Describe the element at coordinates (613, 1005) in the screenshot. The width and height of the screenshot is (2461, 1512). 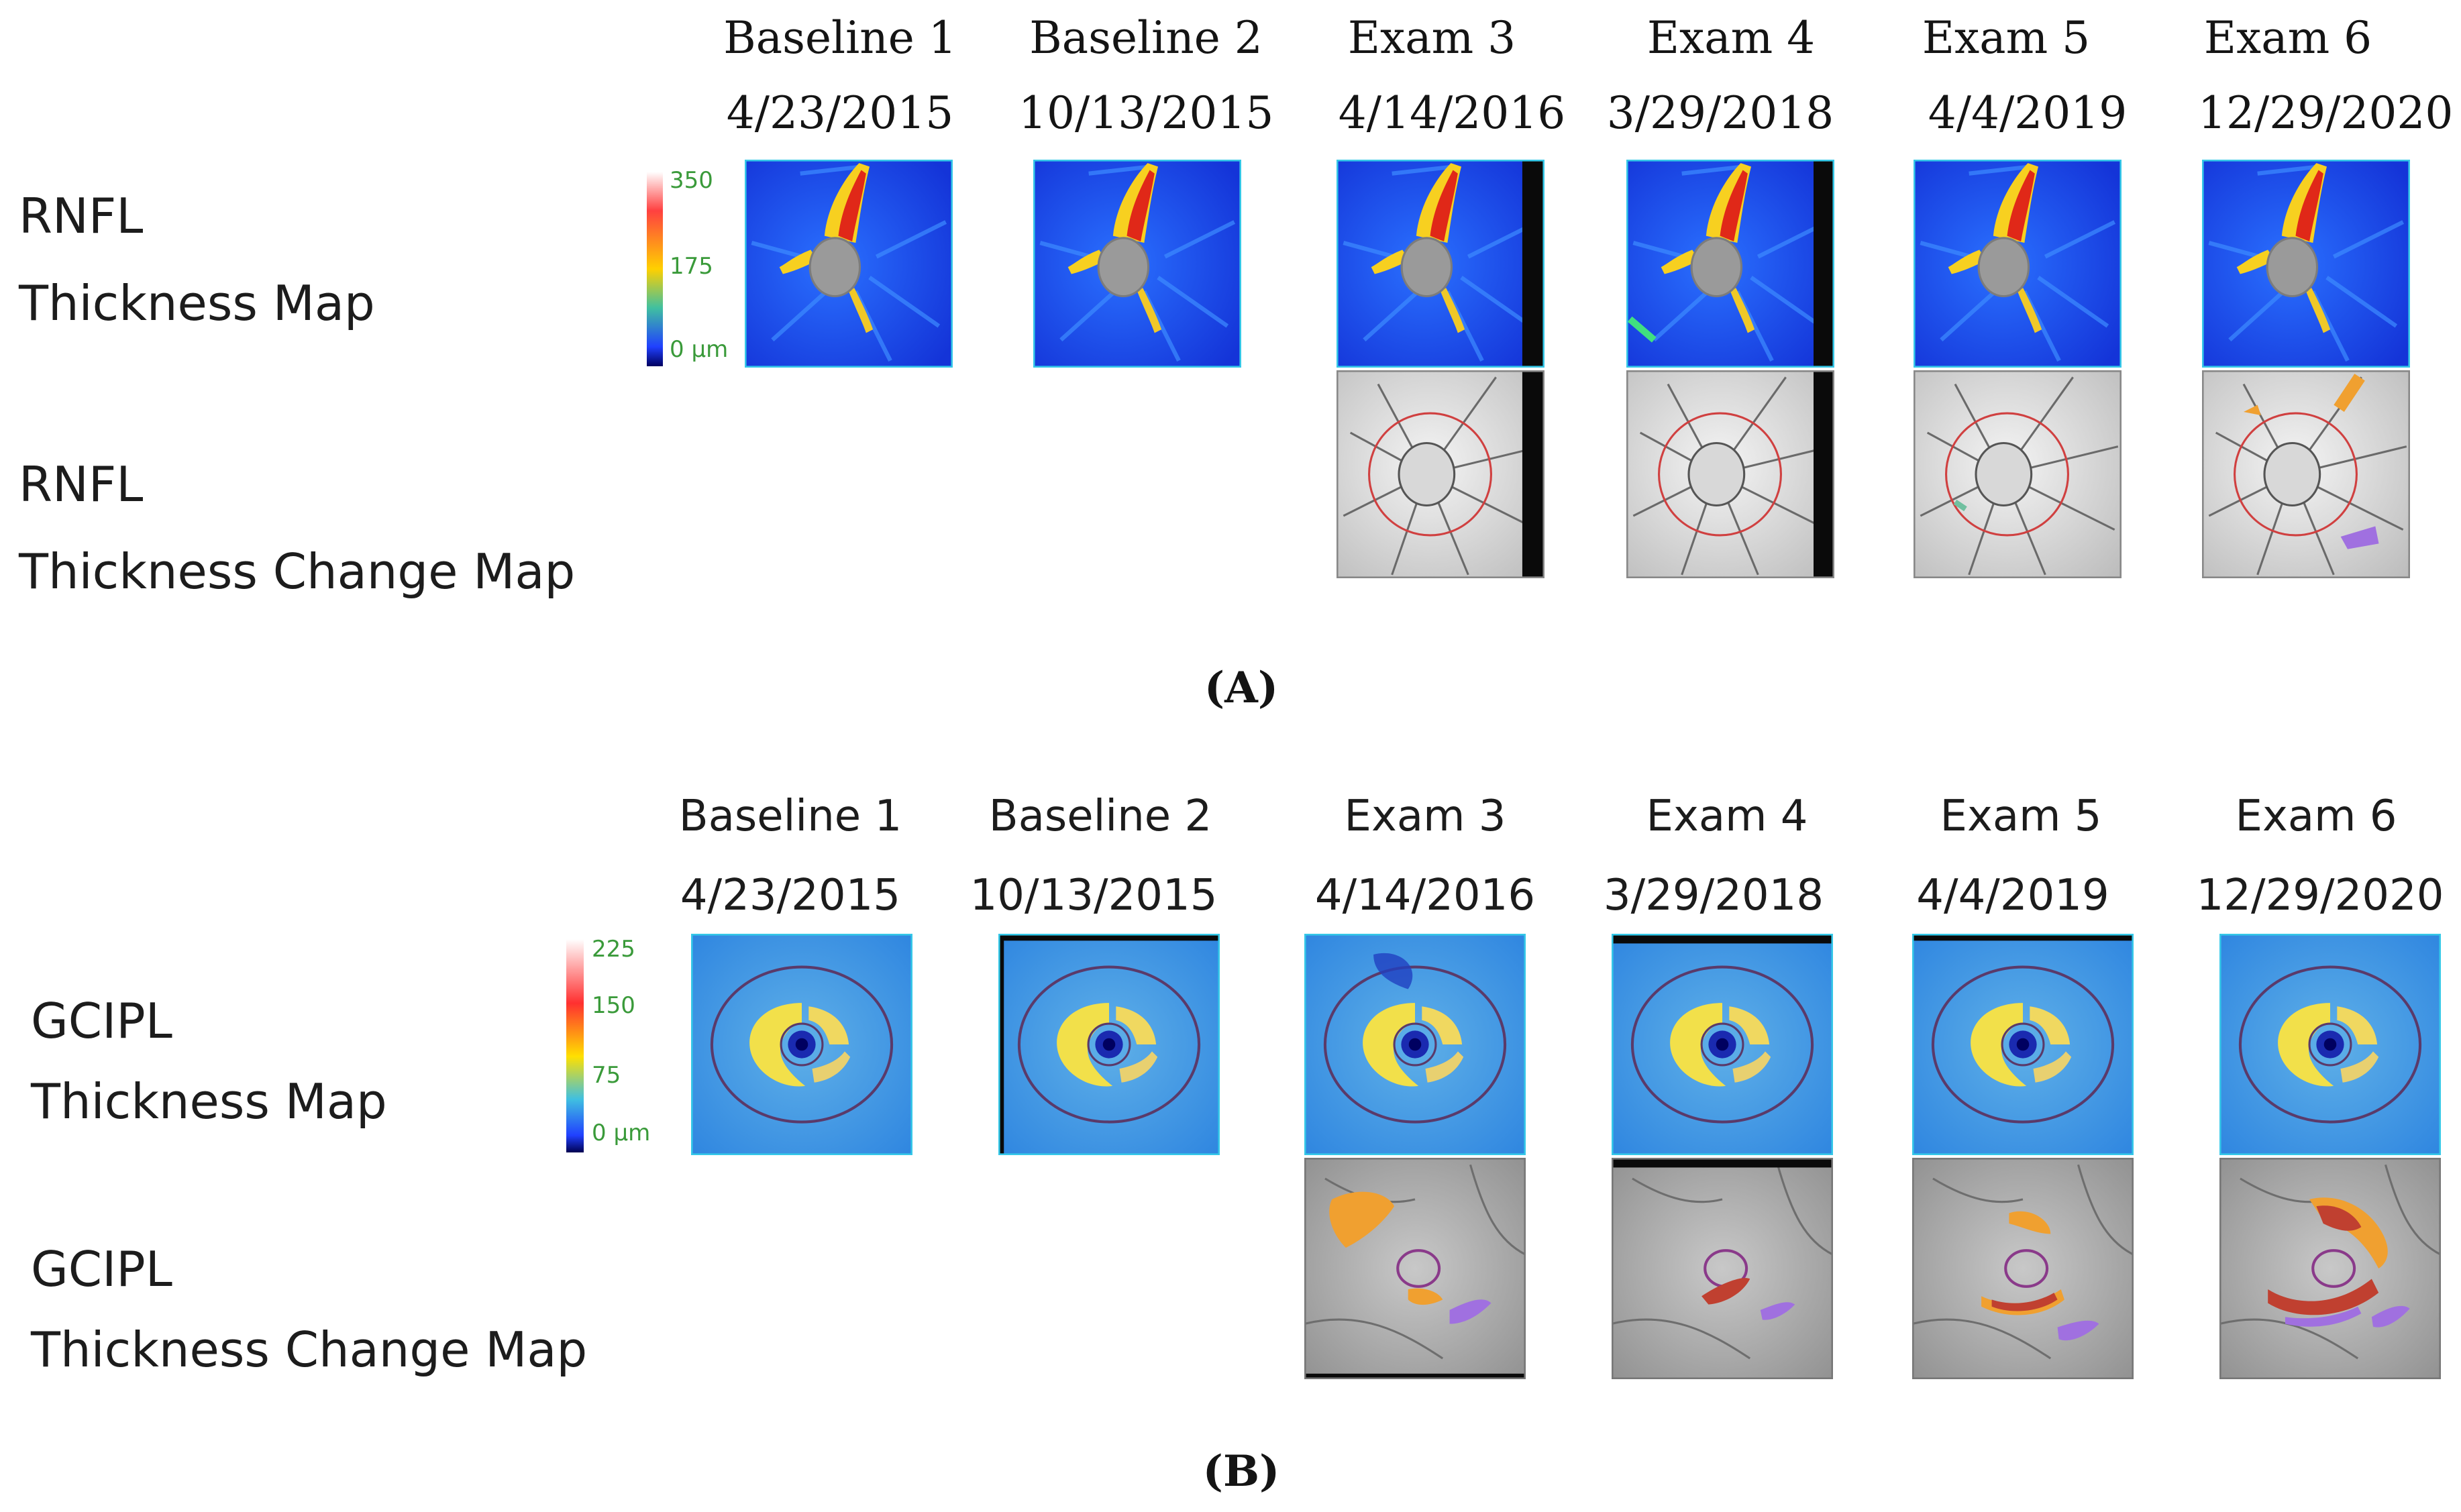
I see `scale-label-upper: 150` at that location.